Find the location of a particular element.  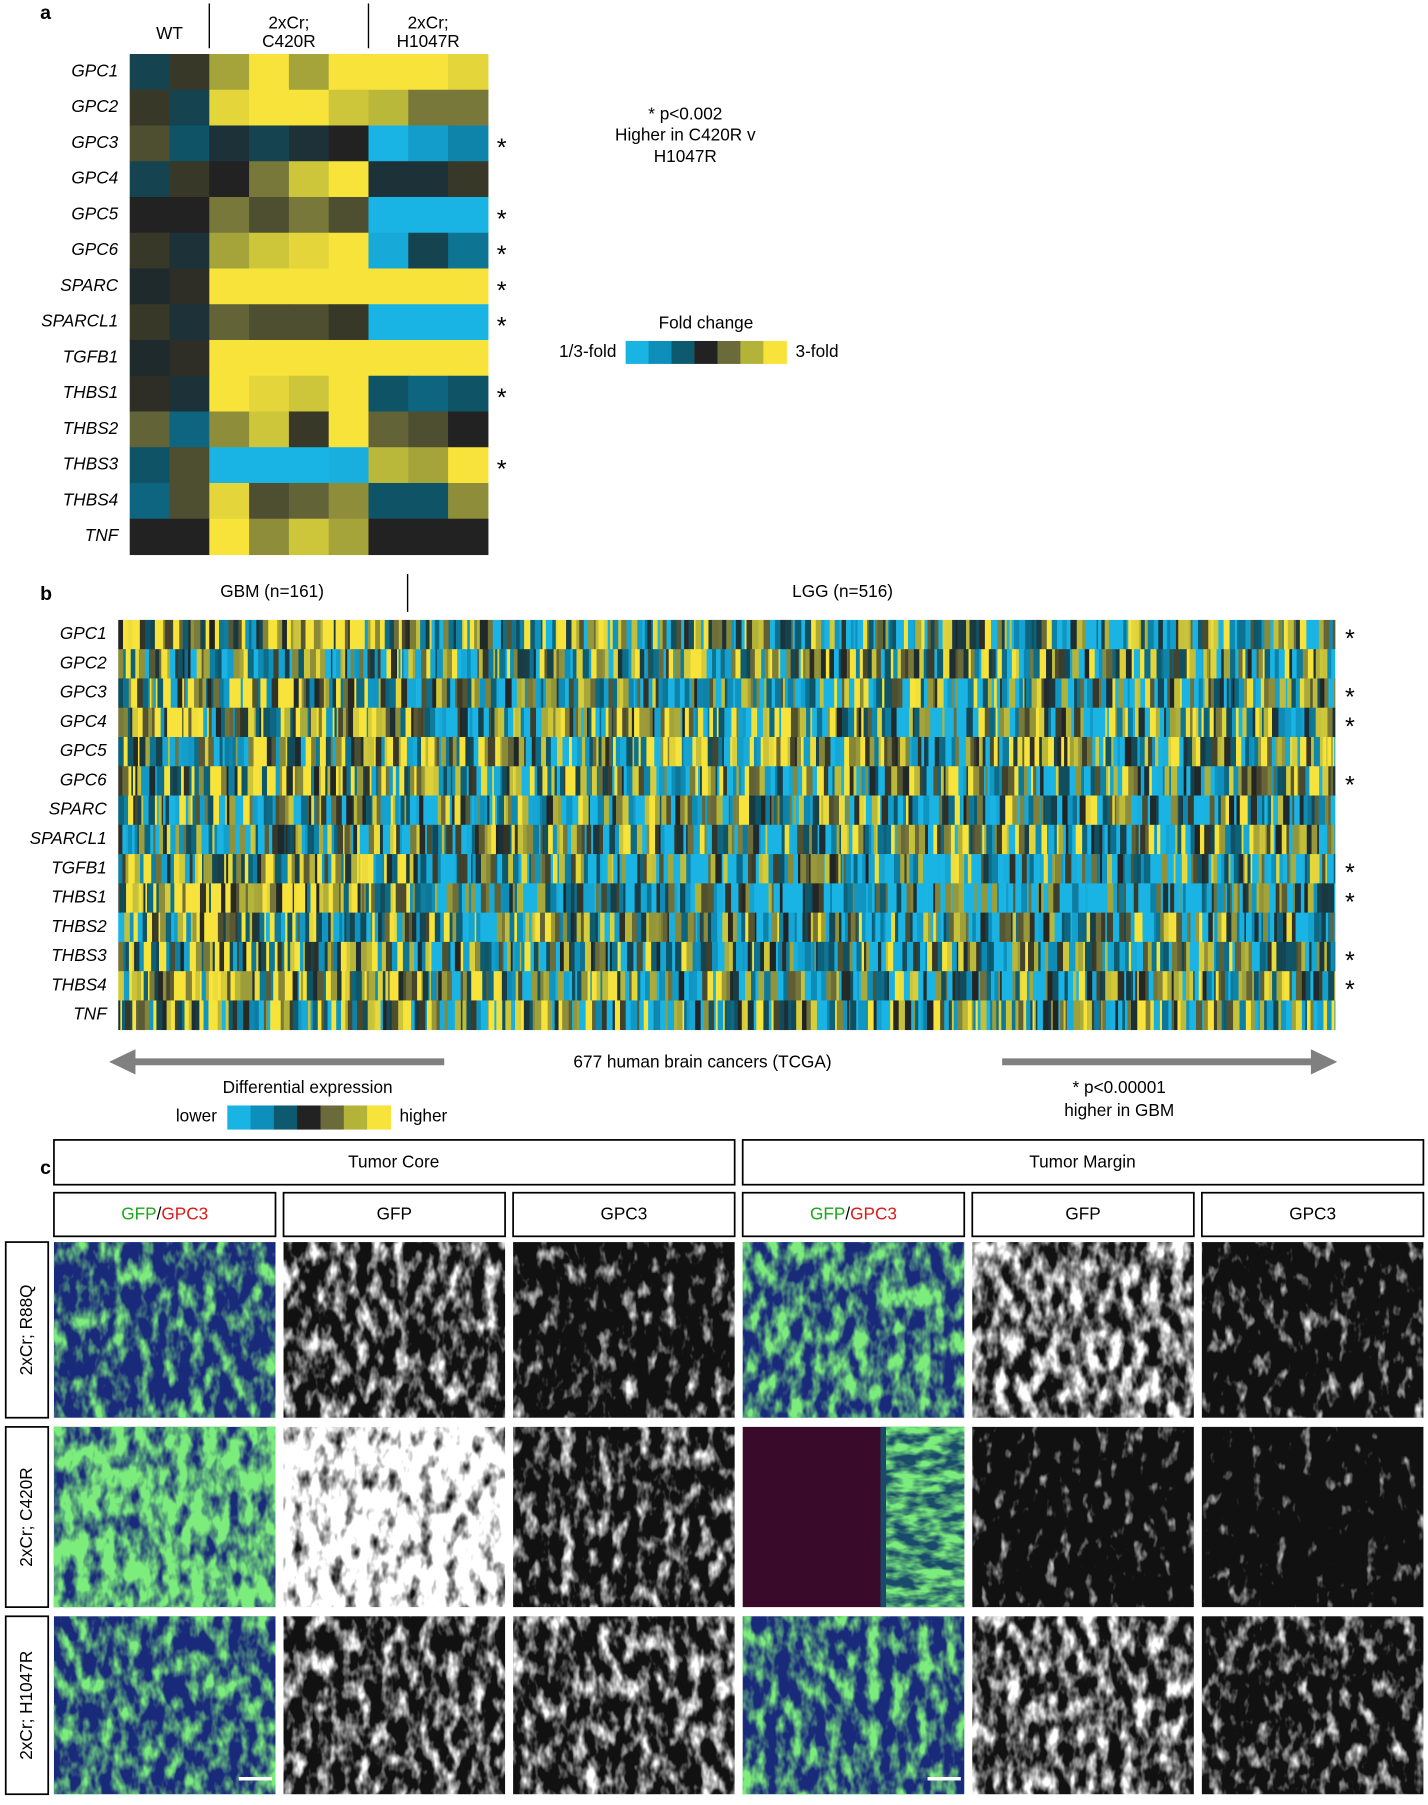

note: * p<0.002 is located at coordinates (685, 113).